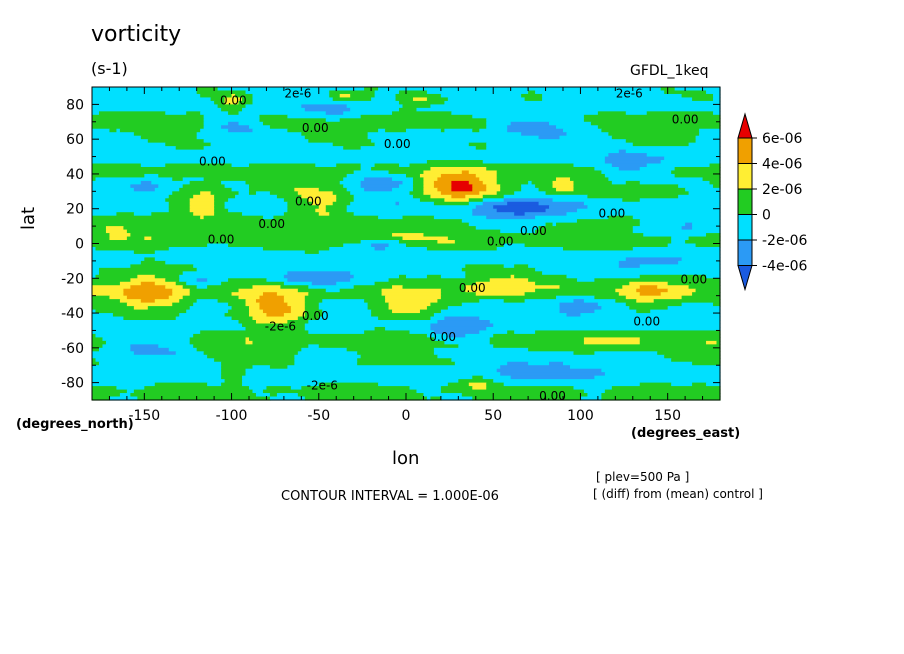 This screenshot has width=904, height=654. What do you see at coordinates (782, 165) in the screenshot?
I see `colorbar-label: 4e-06` at bounding box center [782, 165].